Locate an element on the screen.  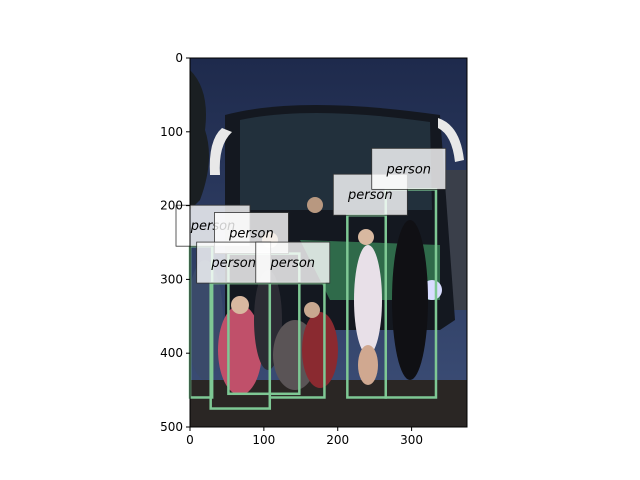
y-tick-label: 500 is located at coordinates (171, 427).